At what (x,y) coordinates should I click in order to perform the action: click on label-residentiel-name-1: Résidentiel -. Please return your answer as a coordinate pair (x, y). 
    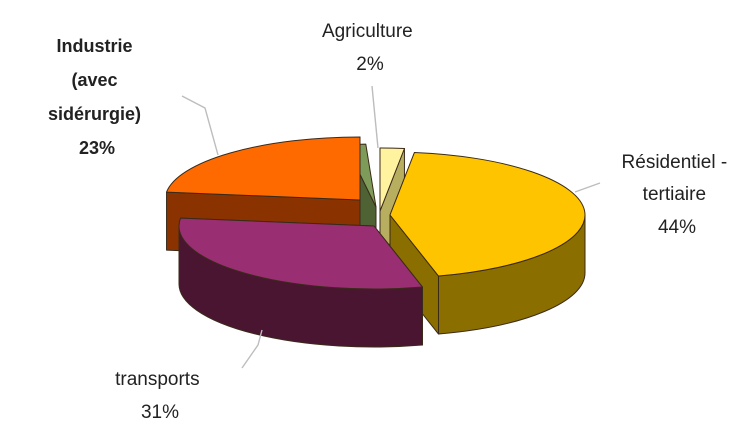
    Looking at the image, I should click on (675, 162).